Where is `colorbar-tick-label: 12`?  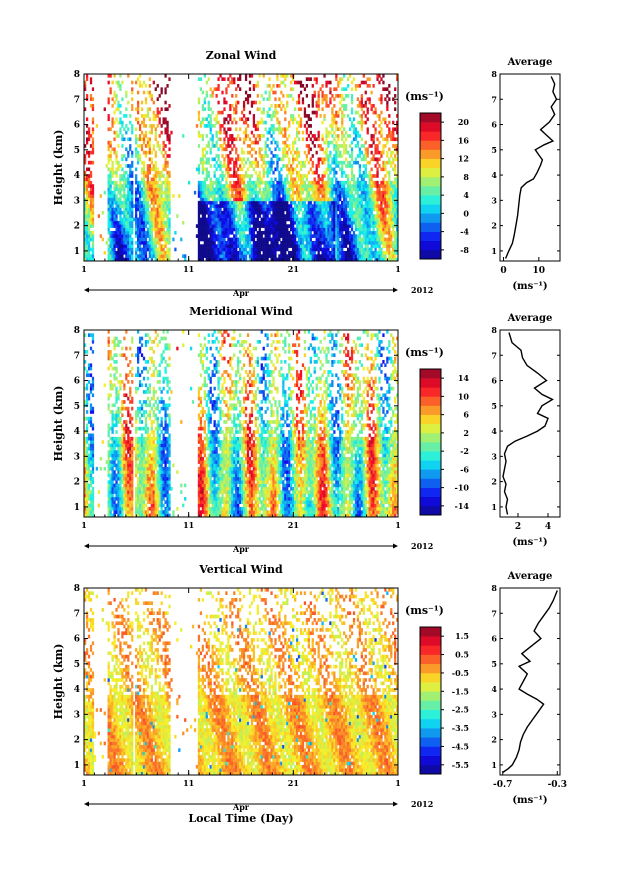 colorbar-tick-label: 12 is located at coordinates (463, 159).